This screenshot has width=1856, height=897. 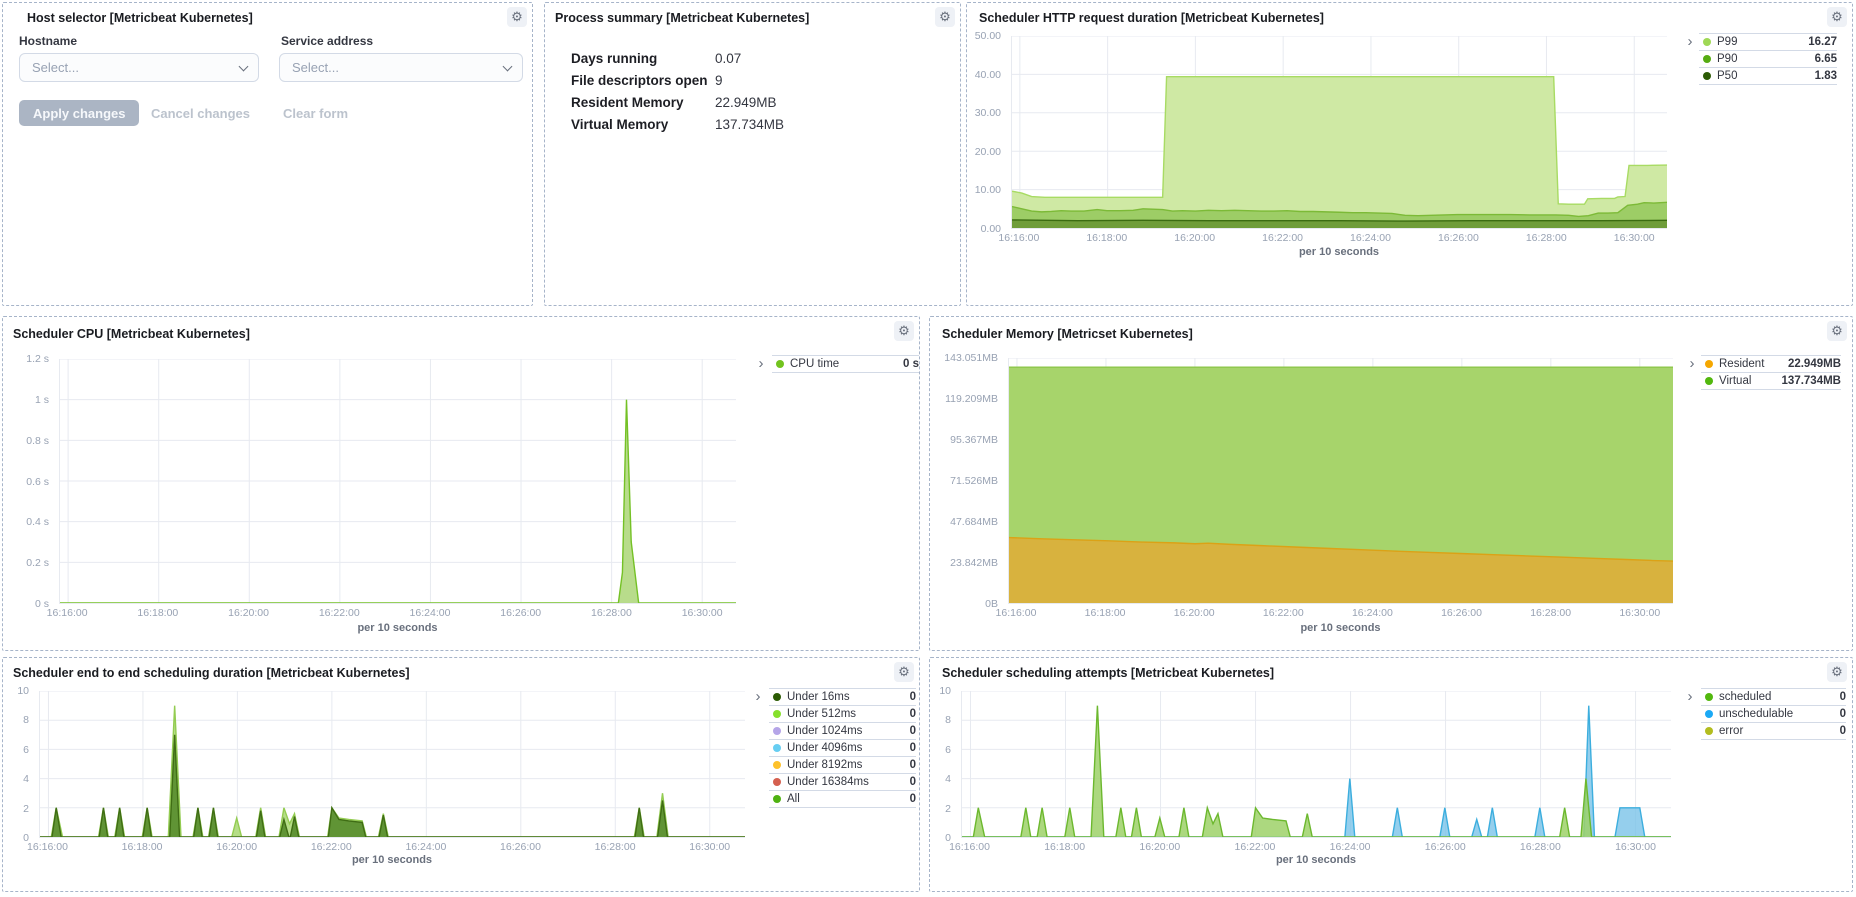 What do you see at coordinates (37, 563) in the screenshot?
I see `y-axis-tick: 0.2 s` at bounding box center [37, 563].